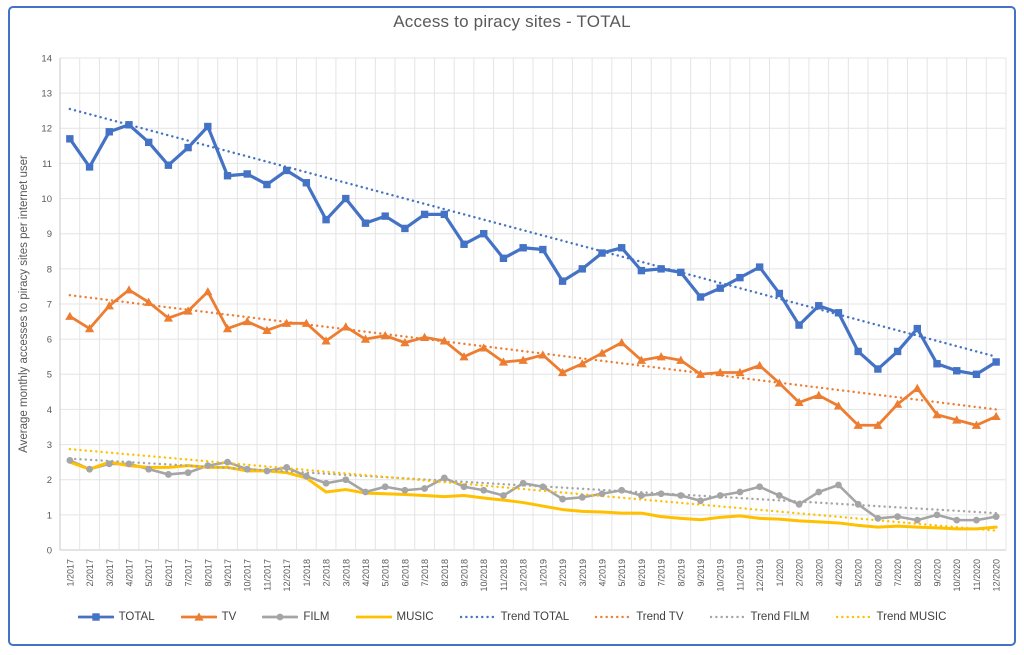 The image size is (1024, 655). What do you see at coordinates (346, 573) in the screenshot?
I see `svg-text: 3/2018` at bounding box center [346, 573].